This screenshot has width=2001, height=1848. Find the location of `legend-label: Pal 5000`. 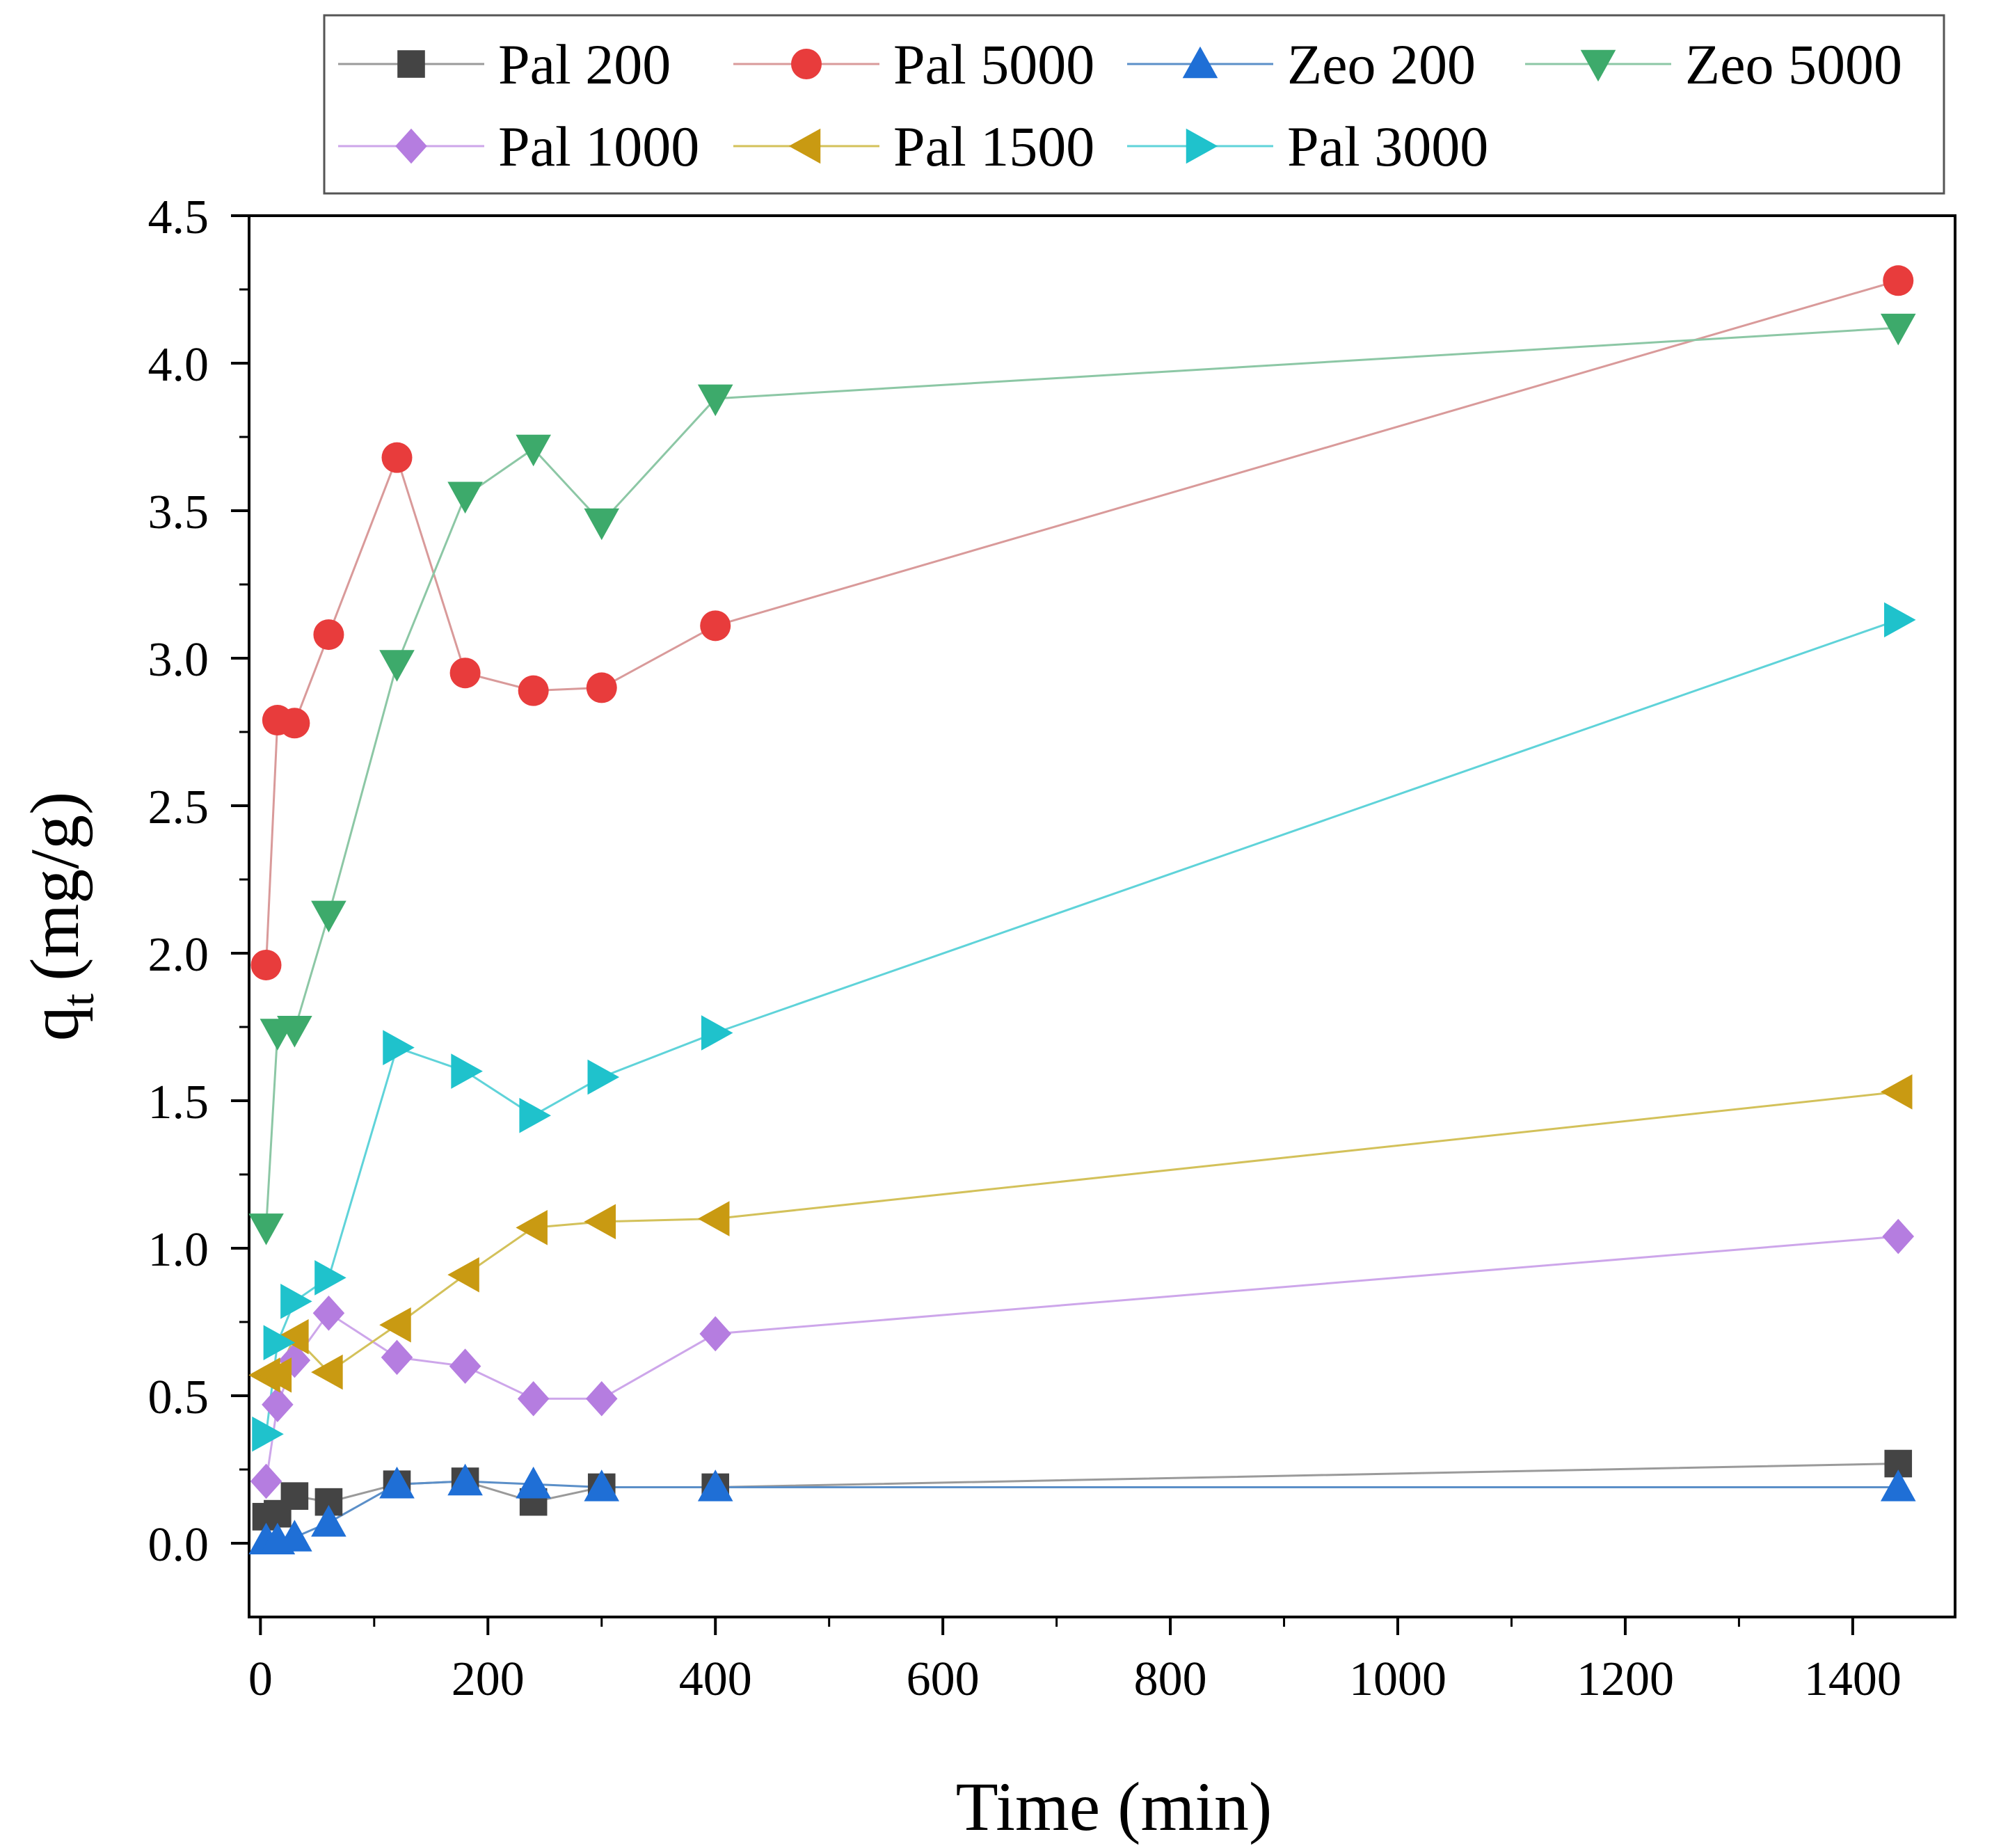

legend-label: Pal 5000 is located at coordinates (993, 64).